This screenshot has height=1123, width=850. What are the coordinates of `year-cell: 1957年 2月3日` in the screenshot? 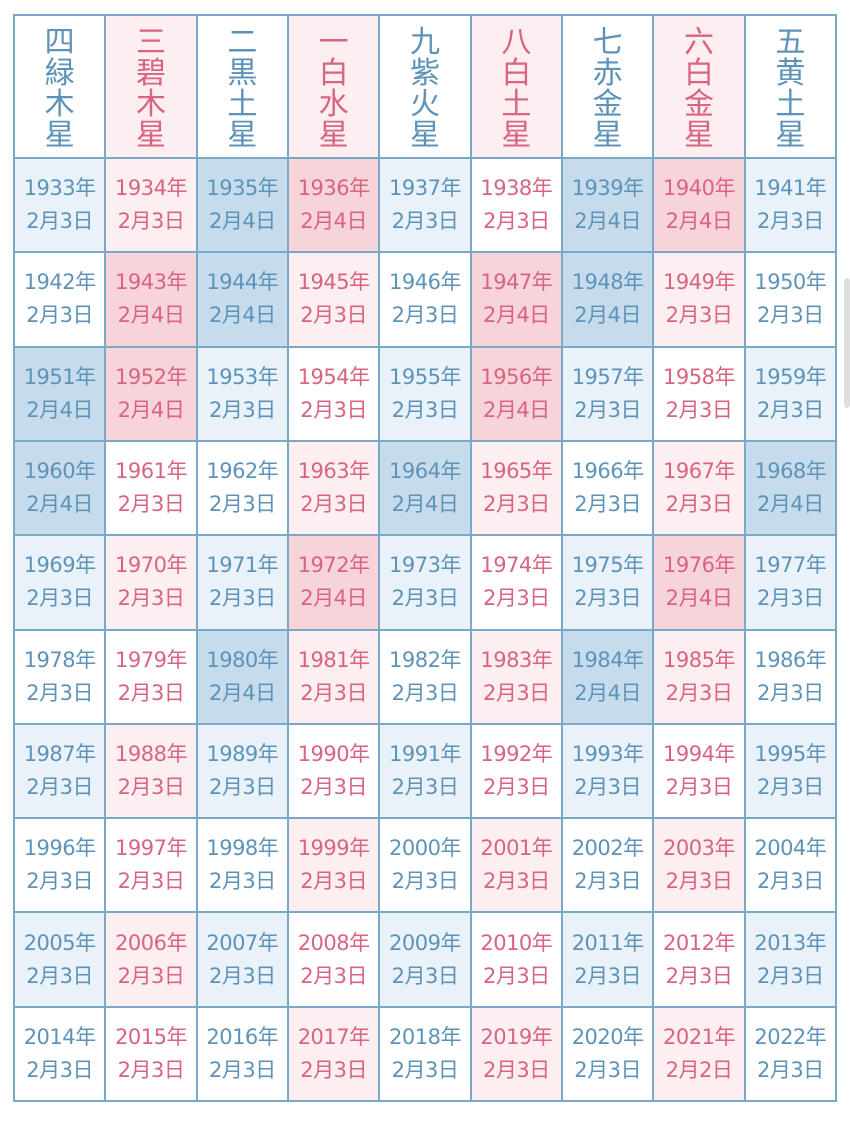 It's located at (609, 394).